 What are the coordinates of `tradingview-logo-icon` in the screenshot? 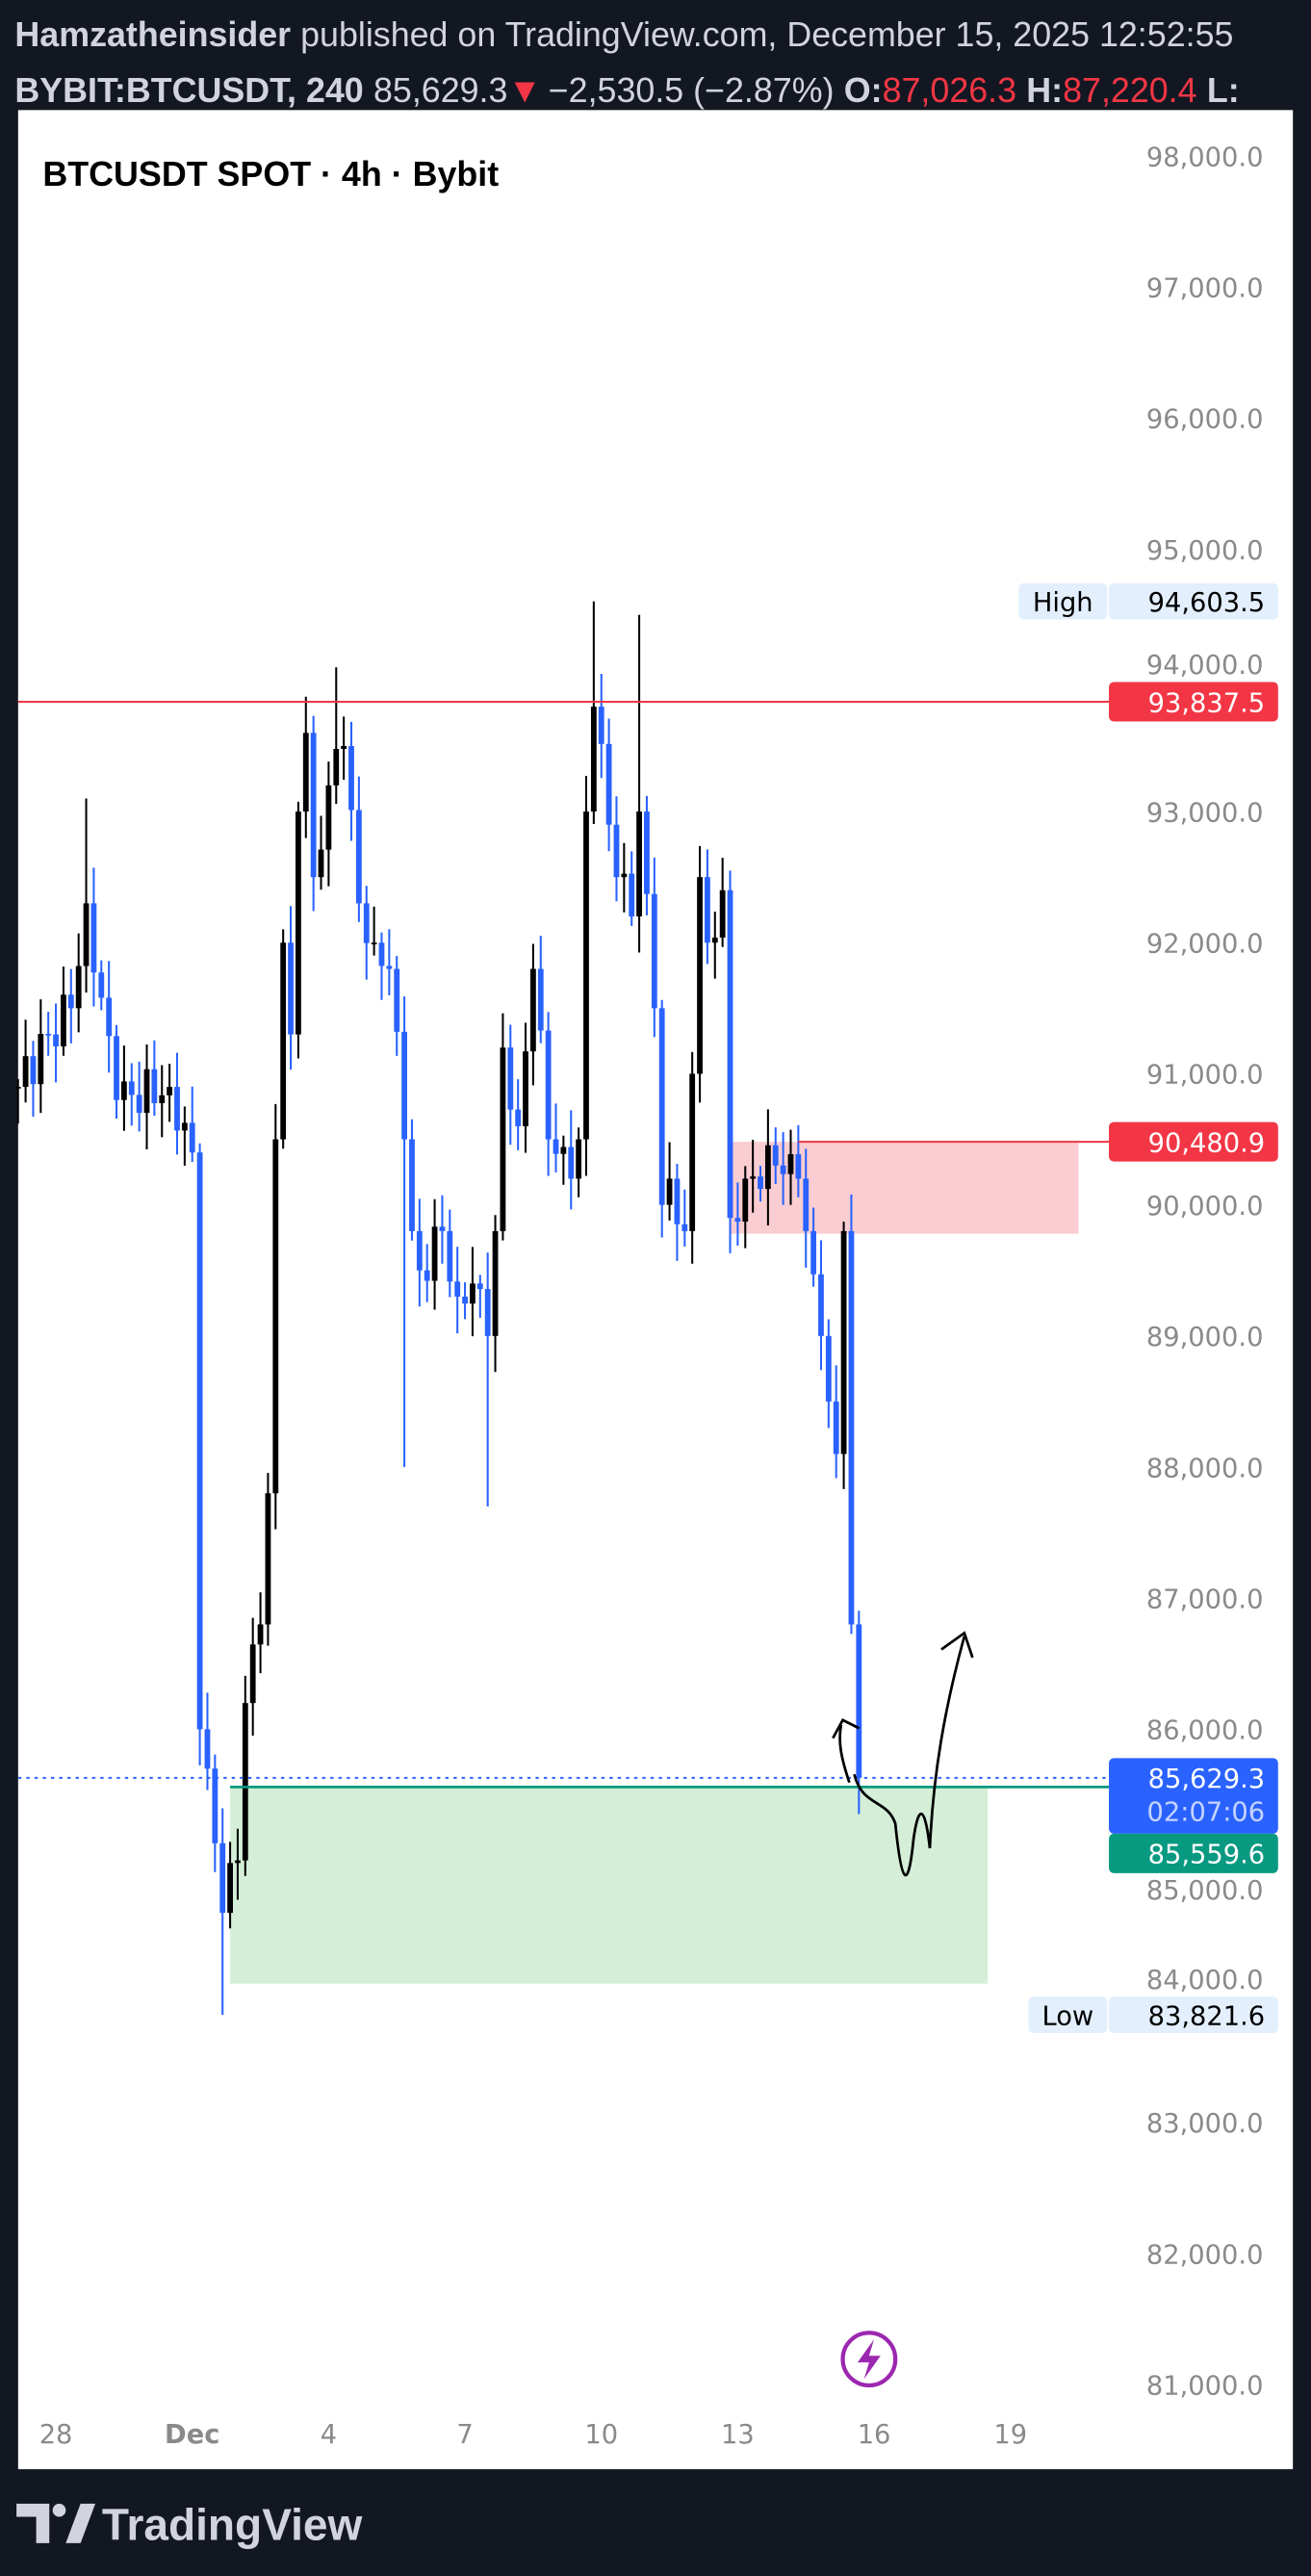 It's located at (56, 2523).